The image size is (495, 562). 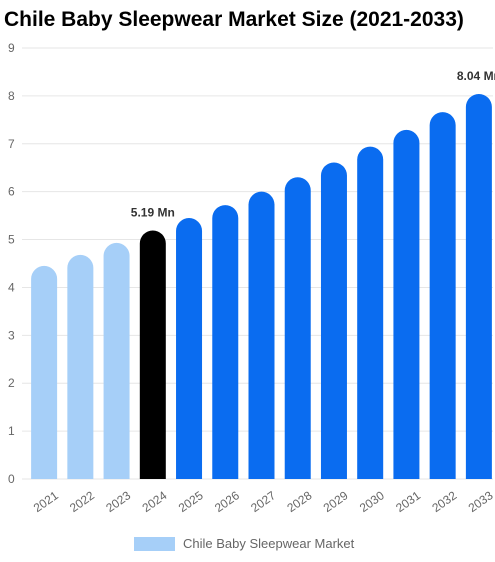 What do you see at coordinates (11, 263) in the screenshot?
I see `y-axis-ticks: 0 1 2 3 4 5 6 7 8 9` at bounding box center [11, 263].